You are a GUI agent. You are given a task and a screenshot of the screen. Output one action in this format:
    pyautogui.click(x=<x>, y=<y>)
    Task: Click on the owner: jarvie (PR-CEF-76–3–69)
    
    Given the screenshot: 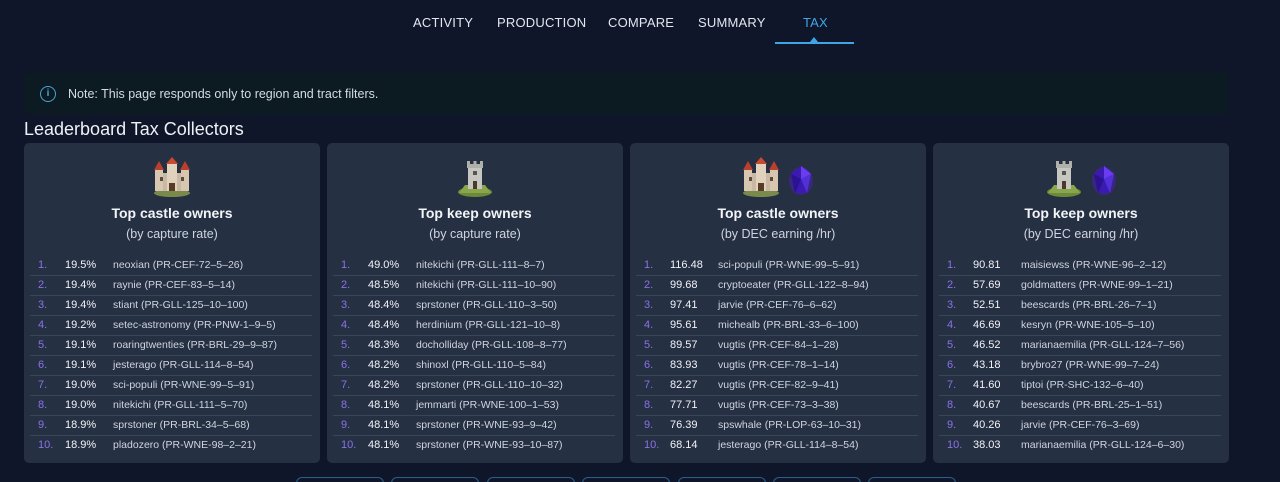 What is the action you would take?
    pyautogui.click(x=1080, y=425)
    